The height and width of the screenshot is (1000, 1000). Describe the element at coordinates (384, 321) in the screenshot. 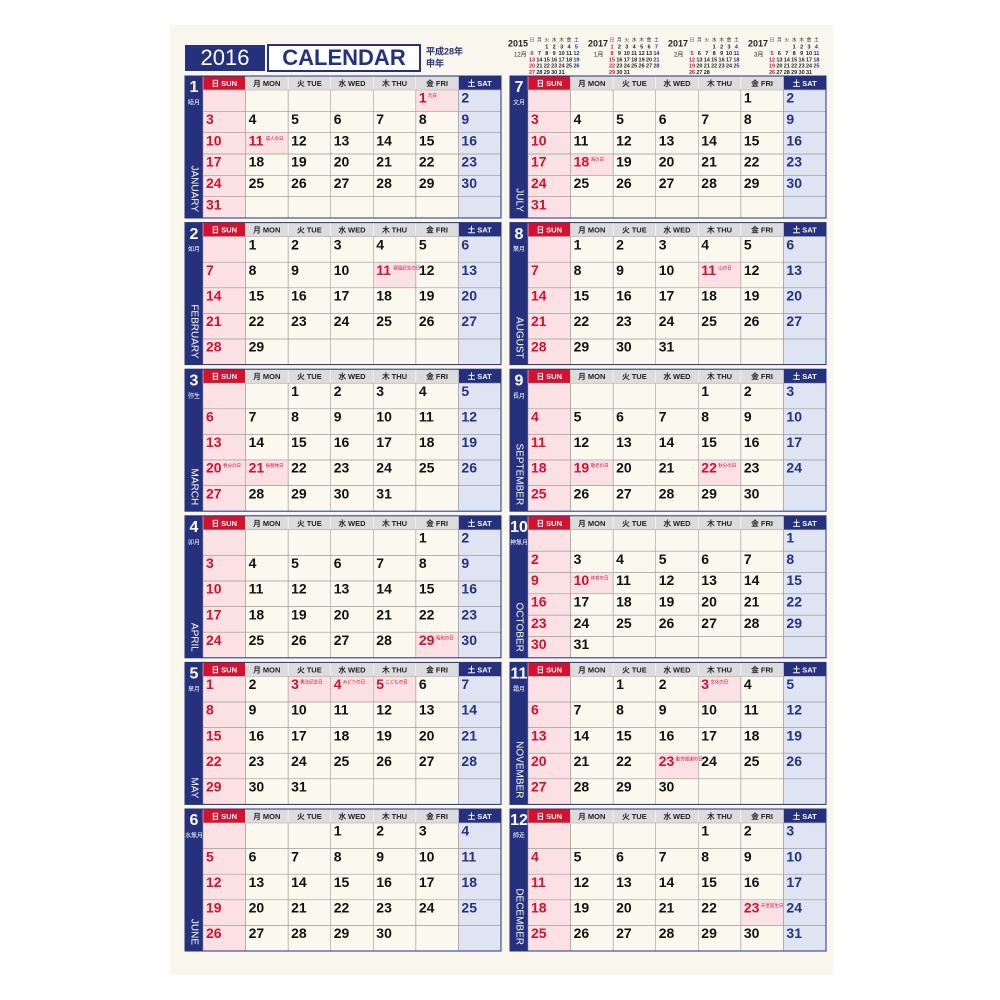

I see `day-number: 25` at that location.